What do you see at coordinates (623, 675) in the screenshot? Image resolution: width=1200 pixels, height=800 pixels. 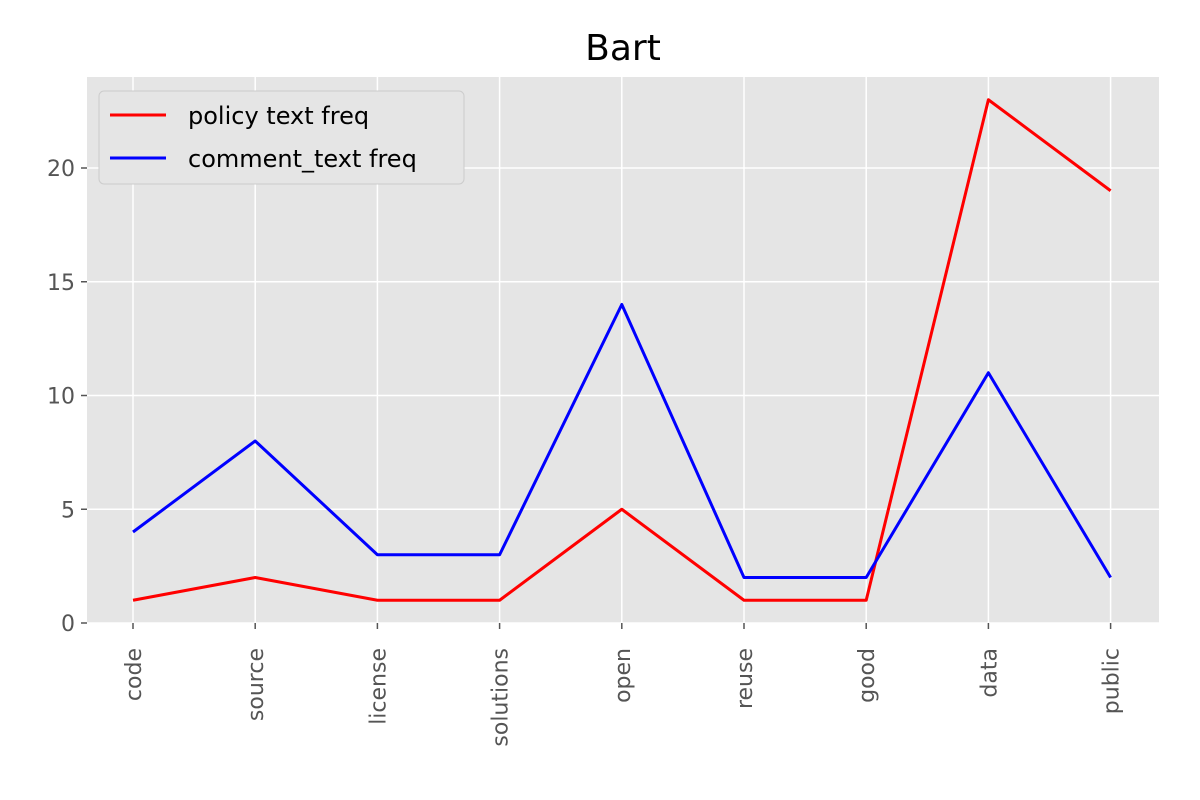 I see `x-tick-label: open` at bounding box center [623, 675].